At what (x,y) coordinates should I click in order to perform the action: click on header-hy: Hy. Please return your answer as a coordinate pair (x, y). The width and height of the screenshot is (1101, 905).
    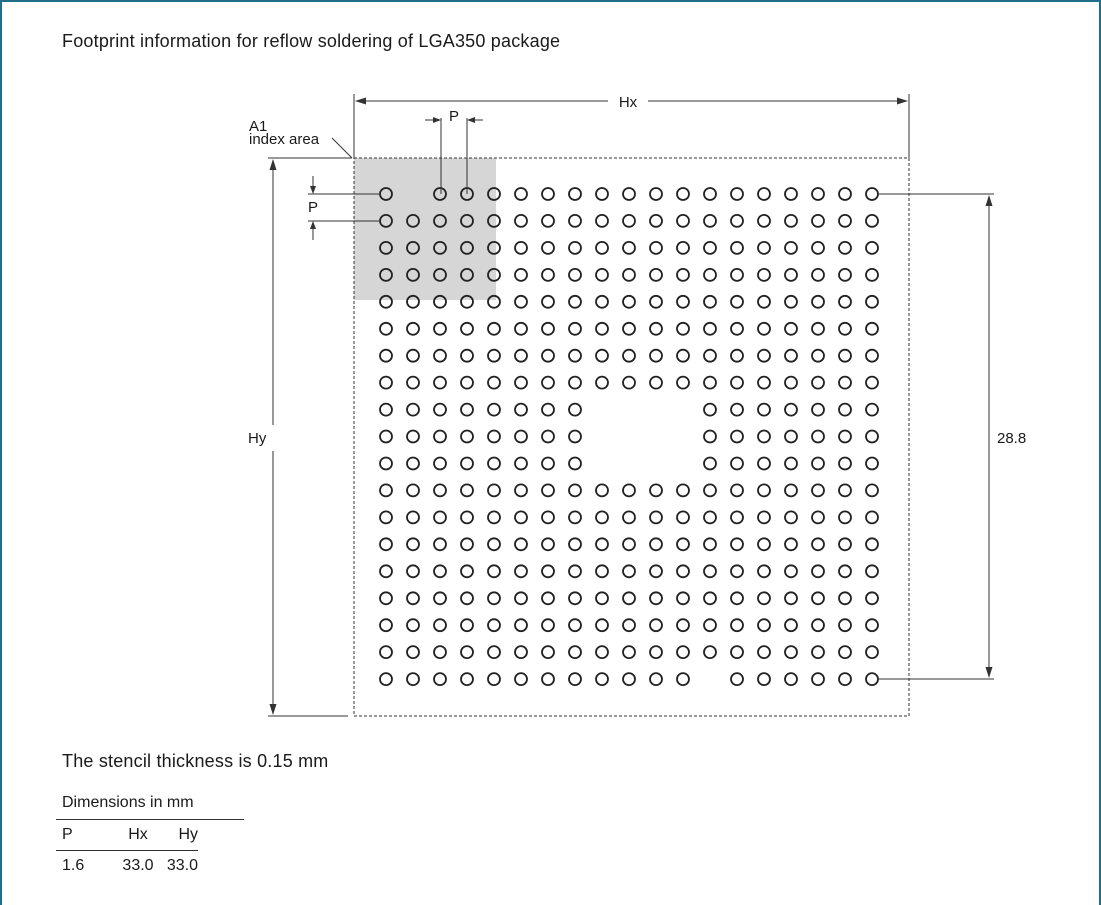
    Looking at the image, I should click on (188, 834).